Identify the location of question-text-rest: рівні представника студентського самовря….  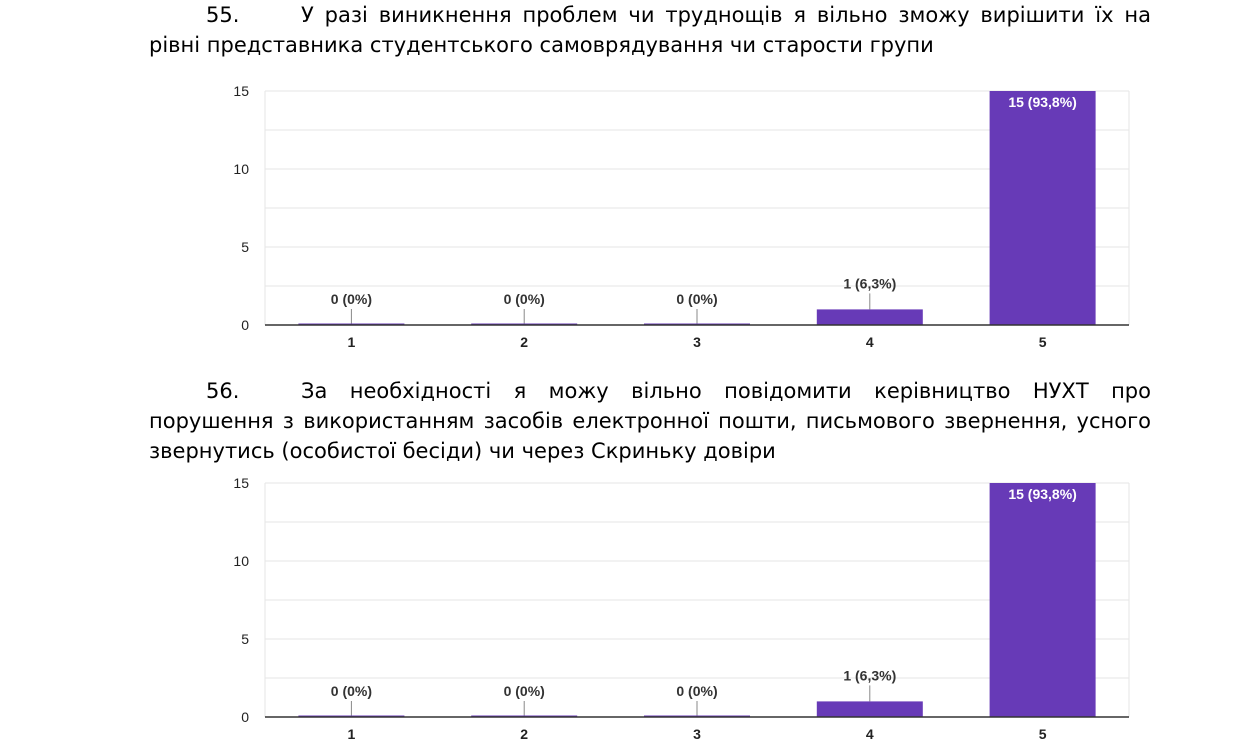
(541, 45).